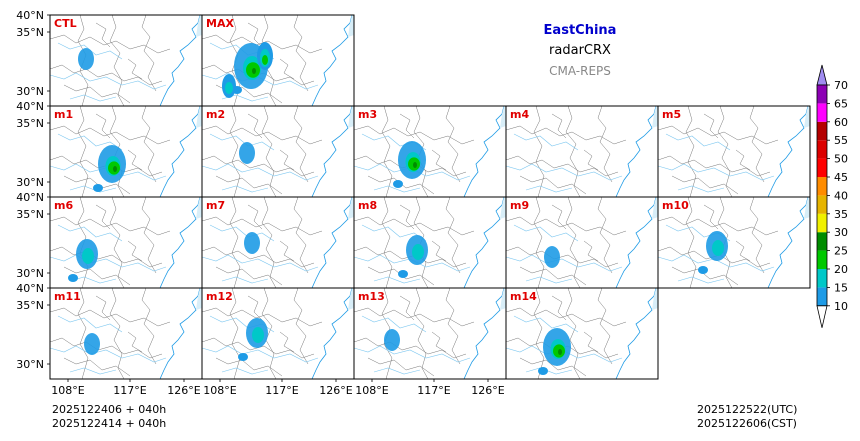 The width and height of the screenshot is (860, 441). I want to click on colorbar-tick-label: 20, so click(841, 269).